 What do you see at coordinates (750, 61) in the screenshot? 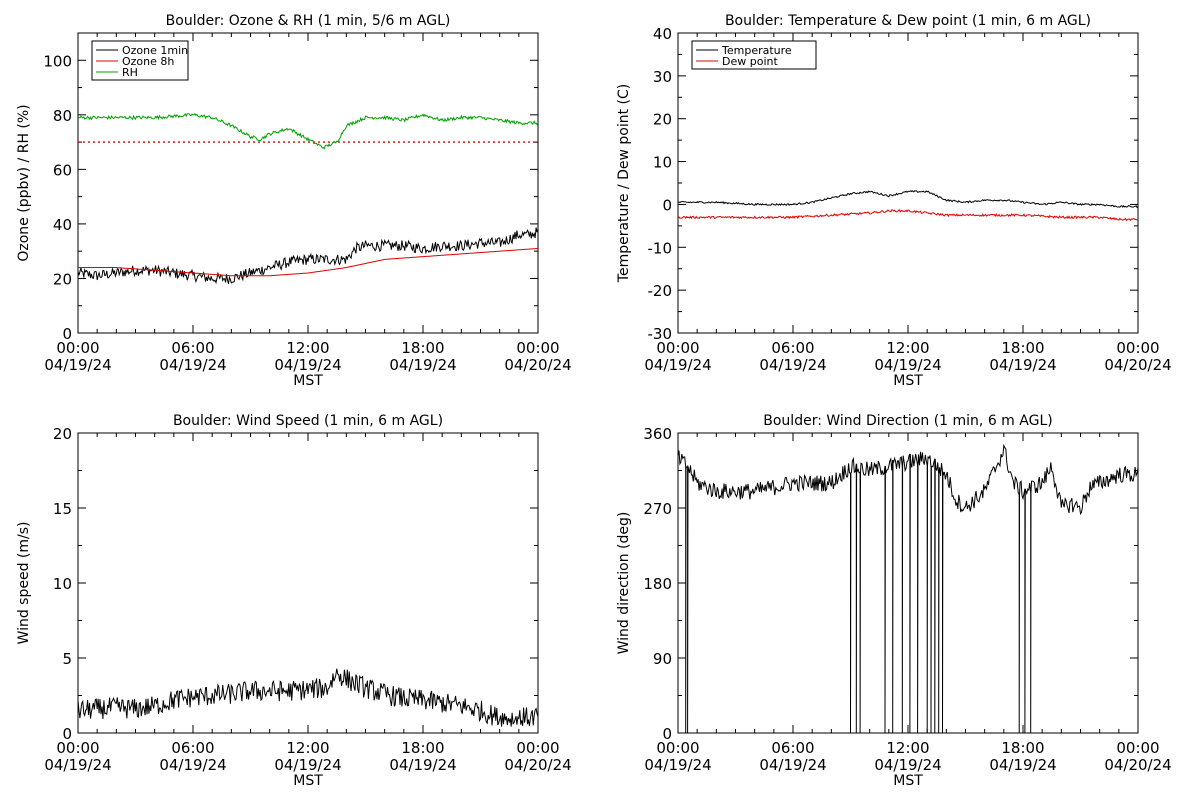
I see `legend-label: Dew point` at bounding box center [750, 61].